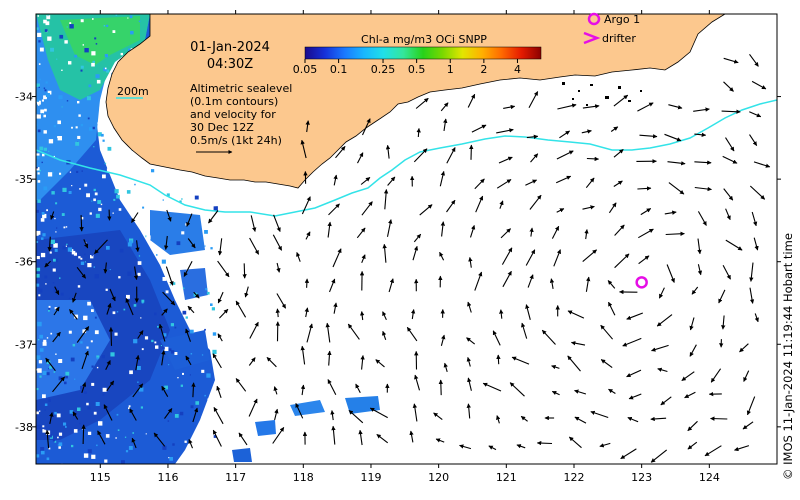  Describe the element at coordinates (339, 69) in the screenshot. I see `colorbar-tick-label: 0.1` at that location.